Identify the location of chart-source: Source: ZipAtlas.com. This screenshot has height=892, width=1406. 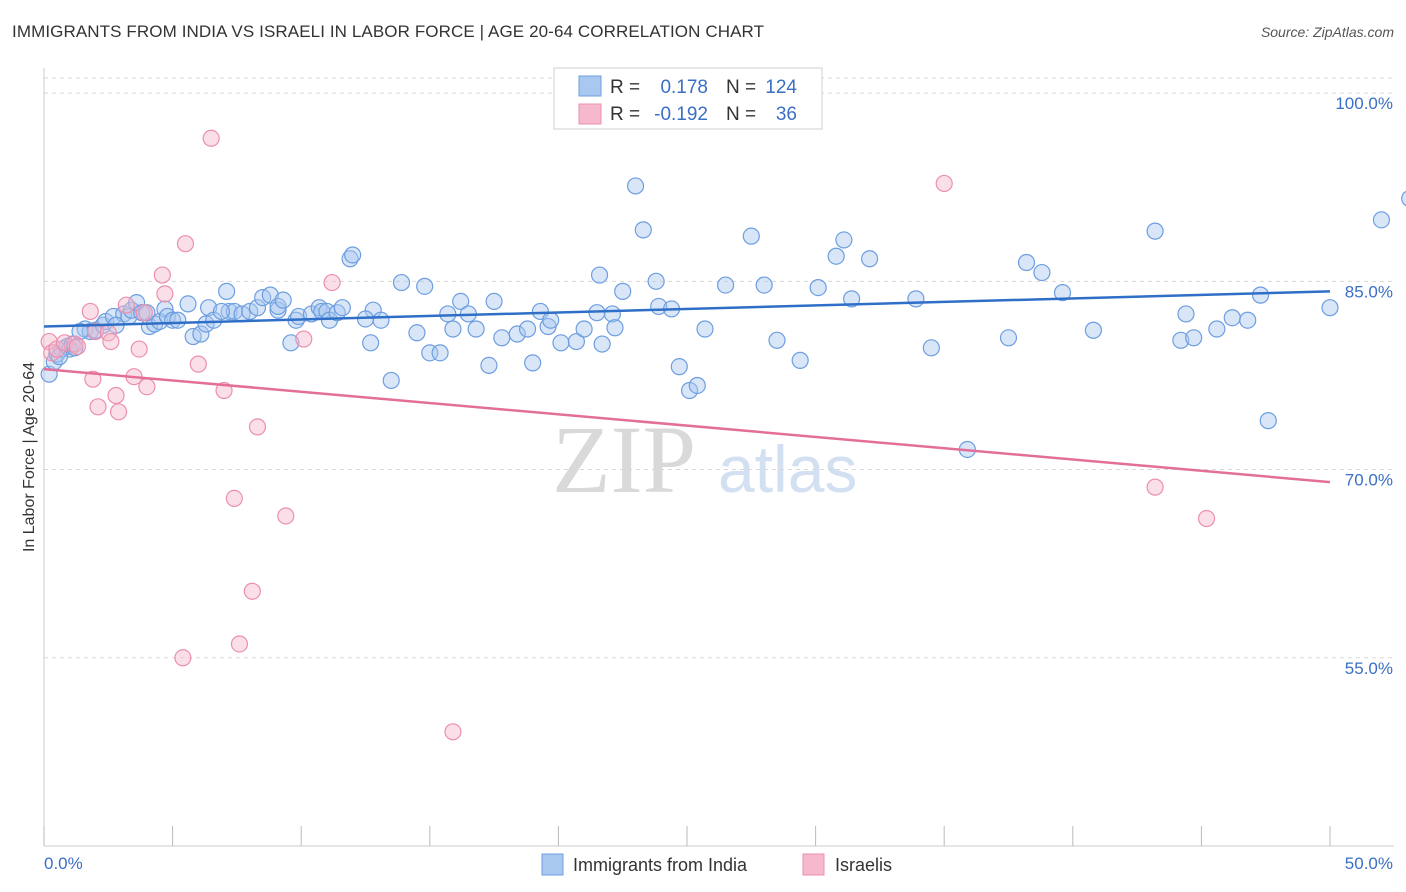
(1327, 32).